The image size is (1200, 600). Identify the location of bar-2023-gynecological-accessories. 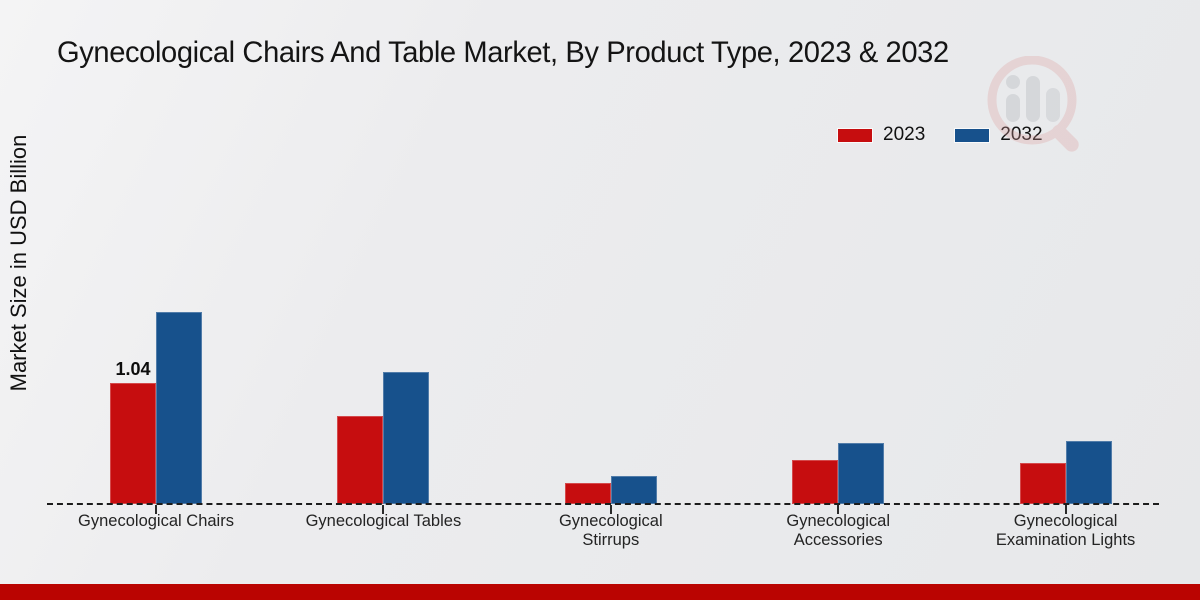
(815, 482).